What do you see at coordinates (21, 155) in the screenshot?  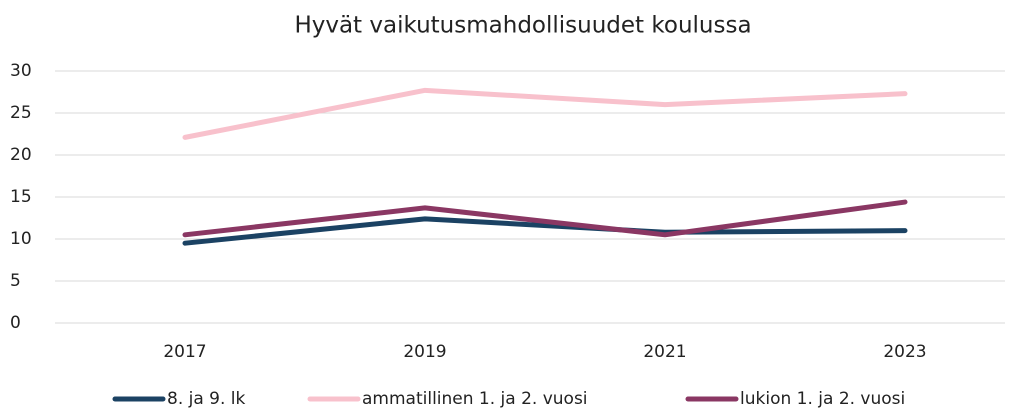 I see `y-tick-label: 20` at bounding box center [21, 155].